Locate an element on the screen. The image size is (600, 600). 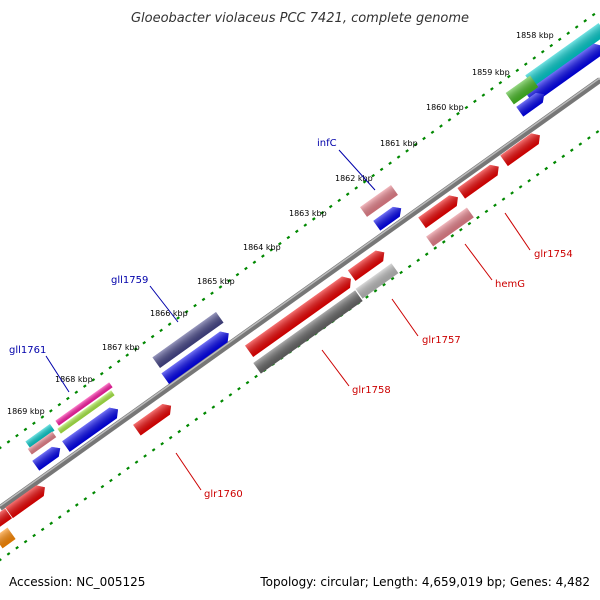
tick-label: 1859 kbp is located at coordinates (491, 72).